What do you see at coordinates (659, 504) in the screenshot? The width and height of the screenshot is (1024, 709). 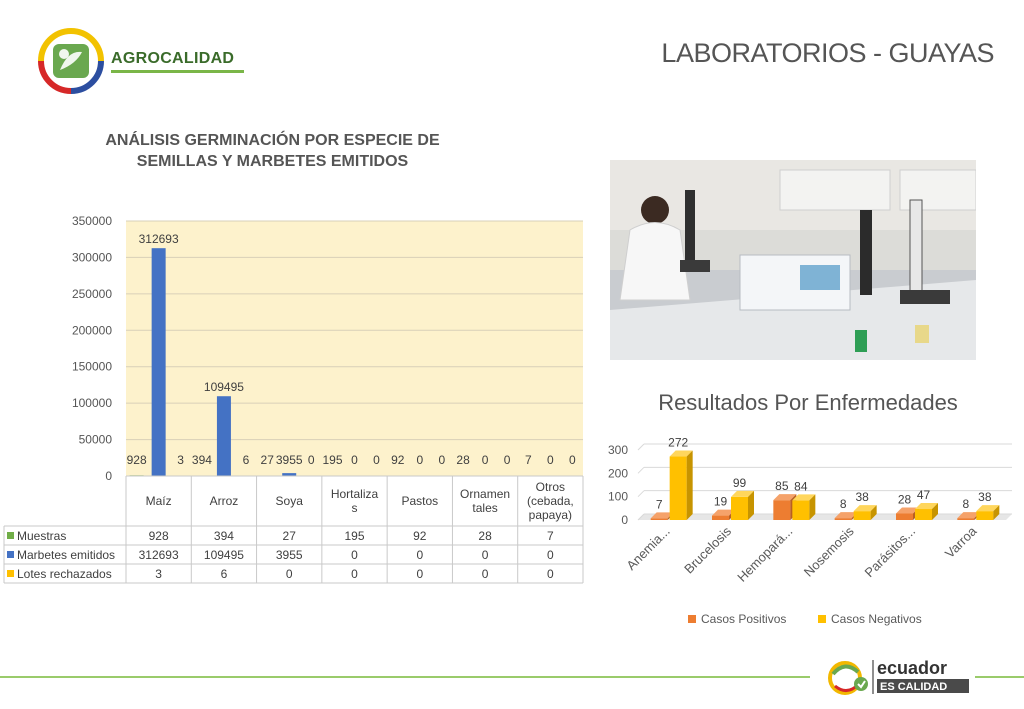 I see `chart2-data-label: 7` at bounding box center [659, 504].